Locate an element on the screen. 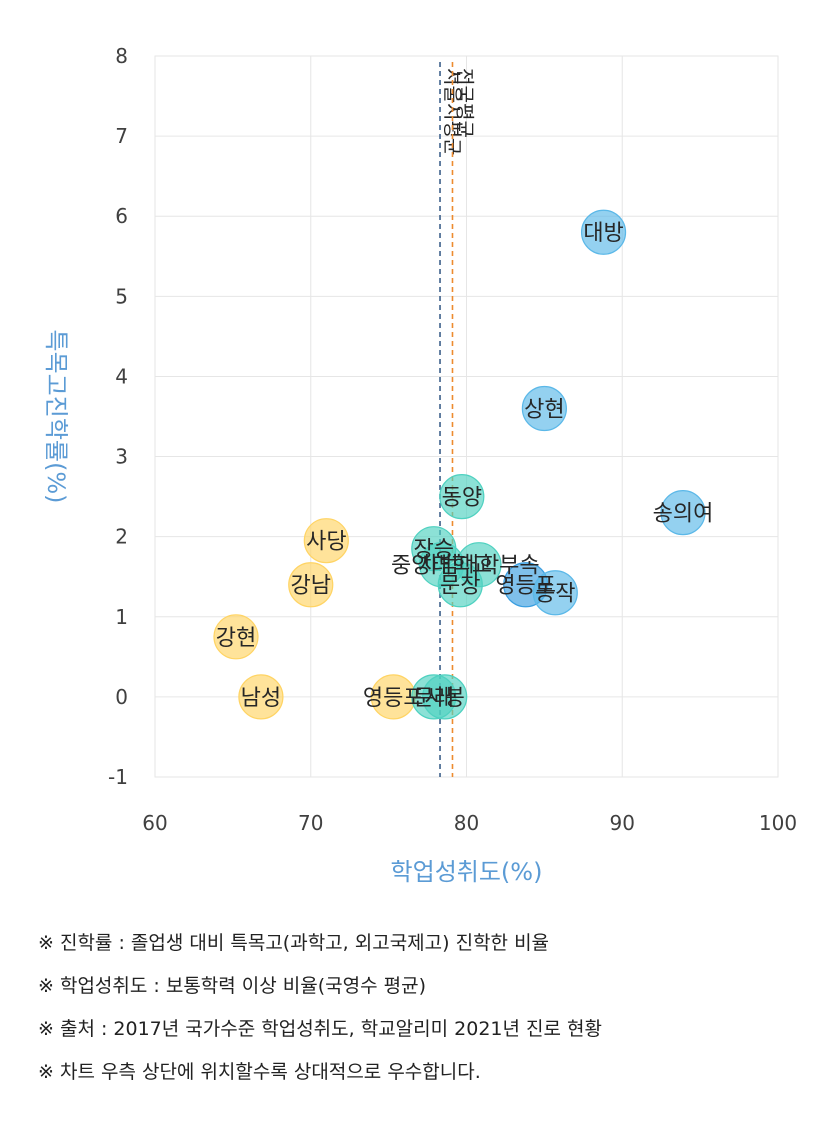 The width and height of the screenshot is (827, 1122). y-tick-label: 5 is located at coordinates (121, 296).